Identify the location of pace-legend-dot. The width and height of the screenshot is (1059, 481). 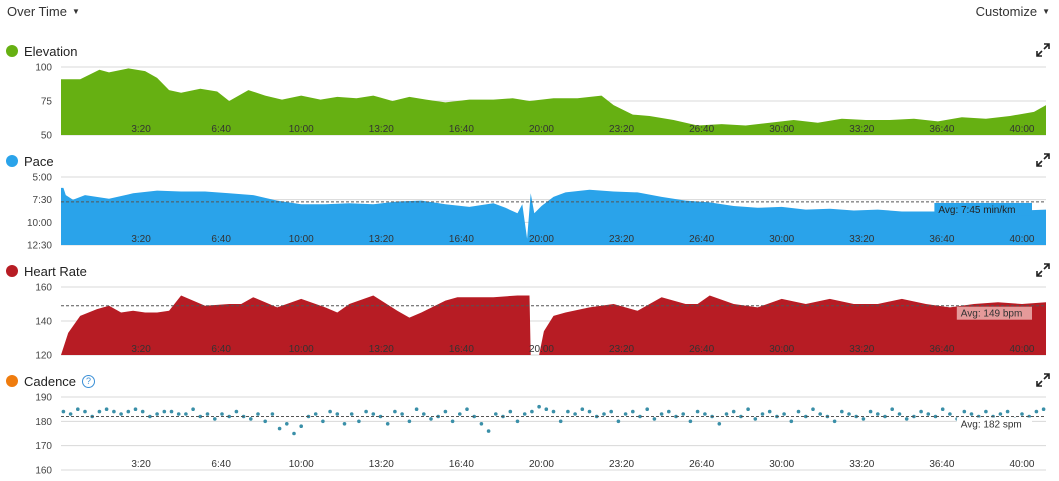
(12, 161).